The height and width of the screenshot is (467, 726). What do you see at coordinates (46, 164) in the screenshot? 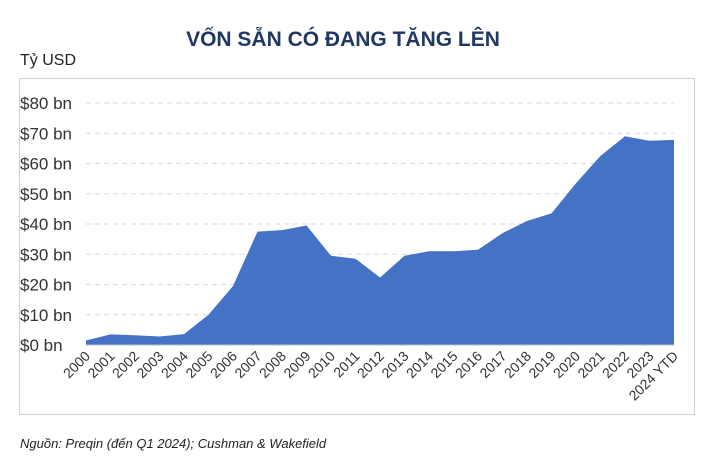
I see `y-tick-label: $60 bn` at bounding box center [46, 164].